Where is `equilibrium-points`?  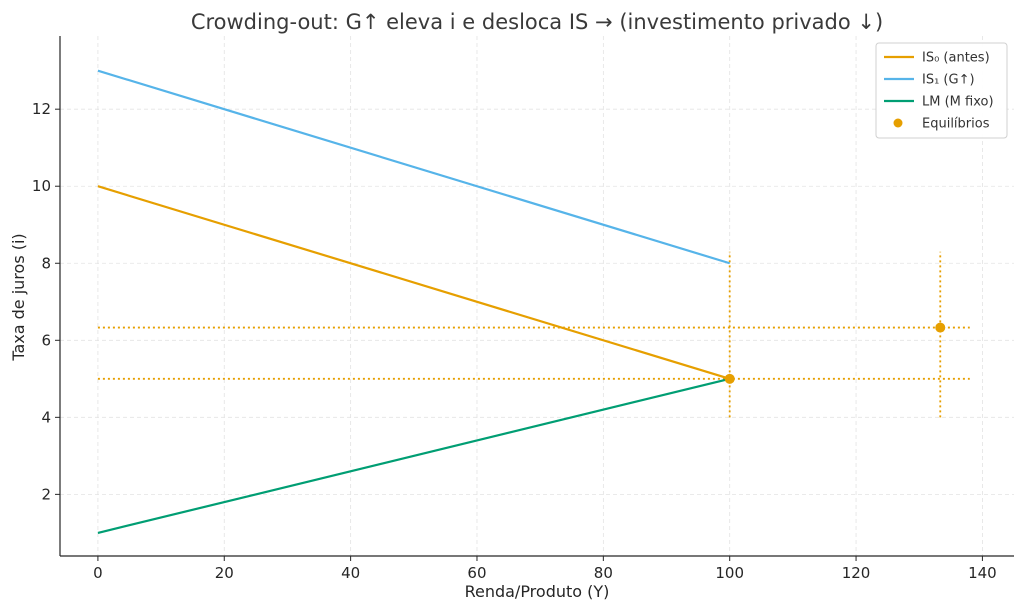
equilibrium-points is located at coordinates (835, 353).